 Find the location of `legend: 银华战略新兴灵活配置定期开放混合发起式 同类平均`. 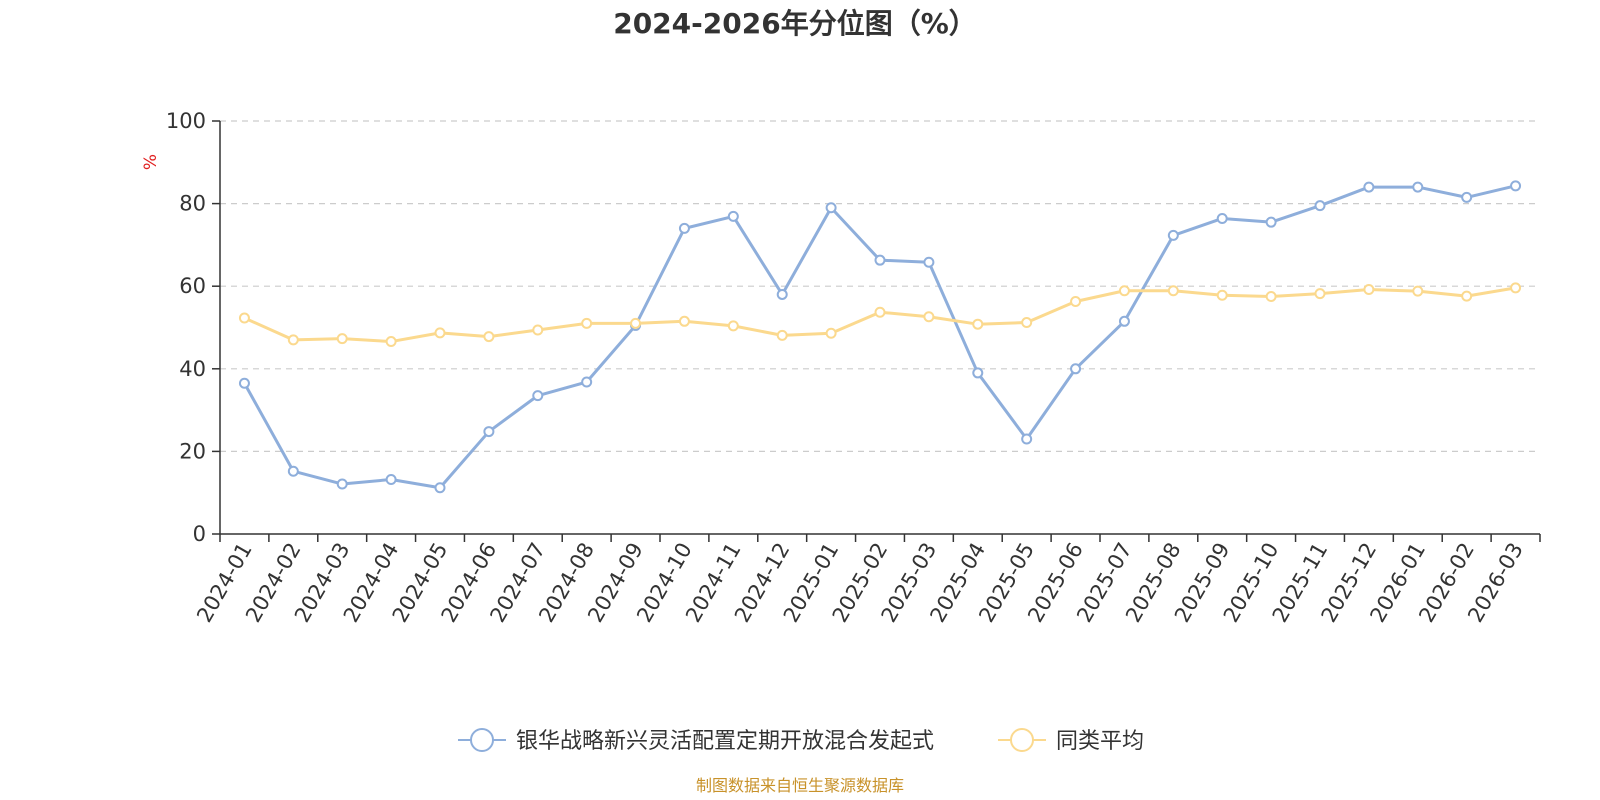

legend: 银华战略新兴灵活配置定期开放混合发起式 同类平均 is located at coordinates (801, 741).